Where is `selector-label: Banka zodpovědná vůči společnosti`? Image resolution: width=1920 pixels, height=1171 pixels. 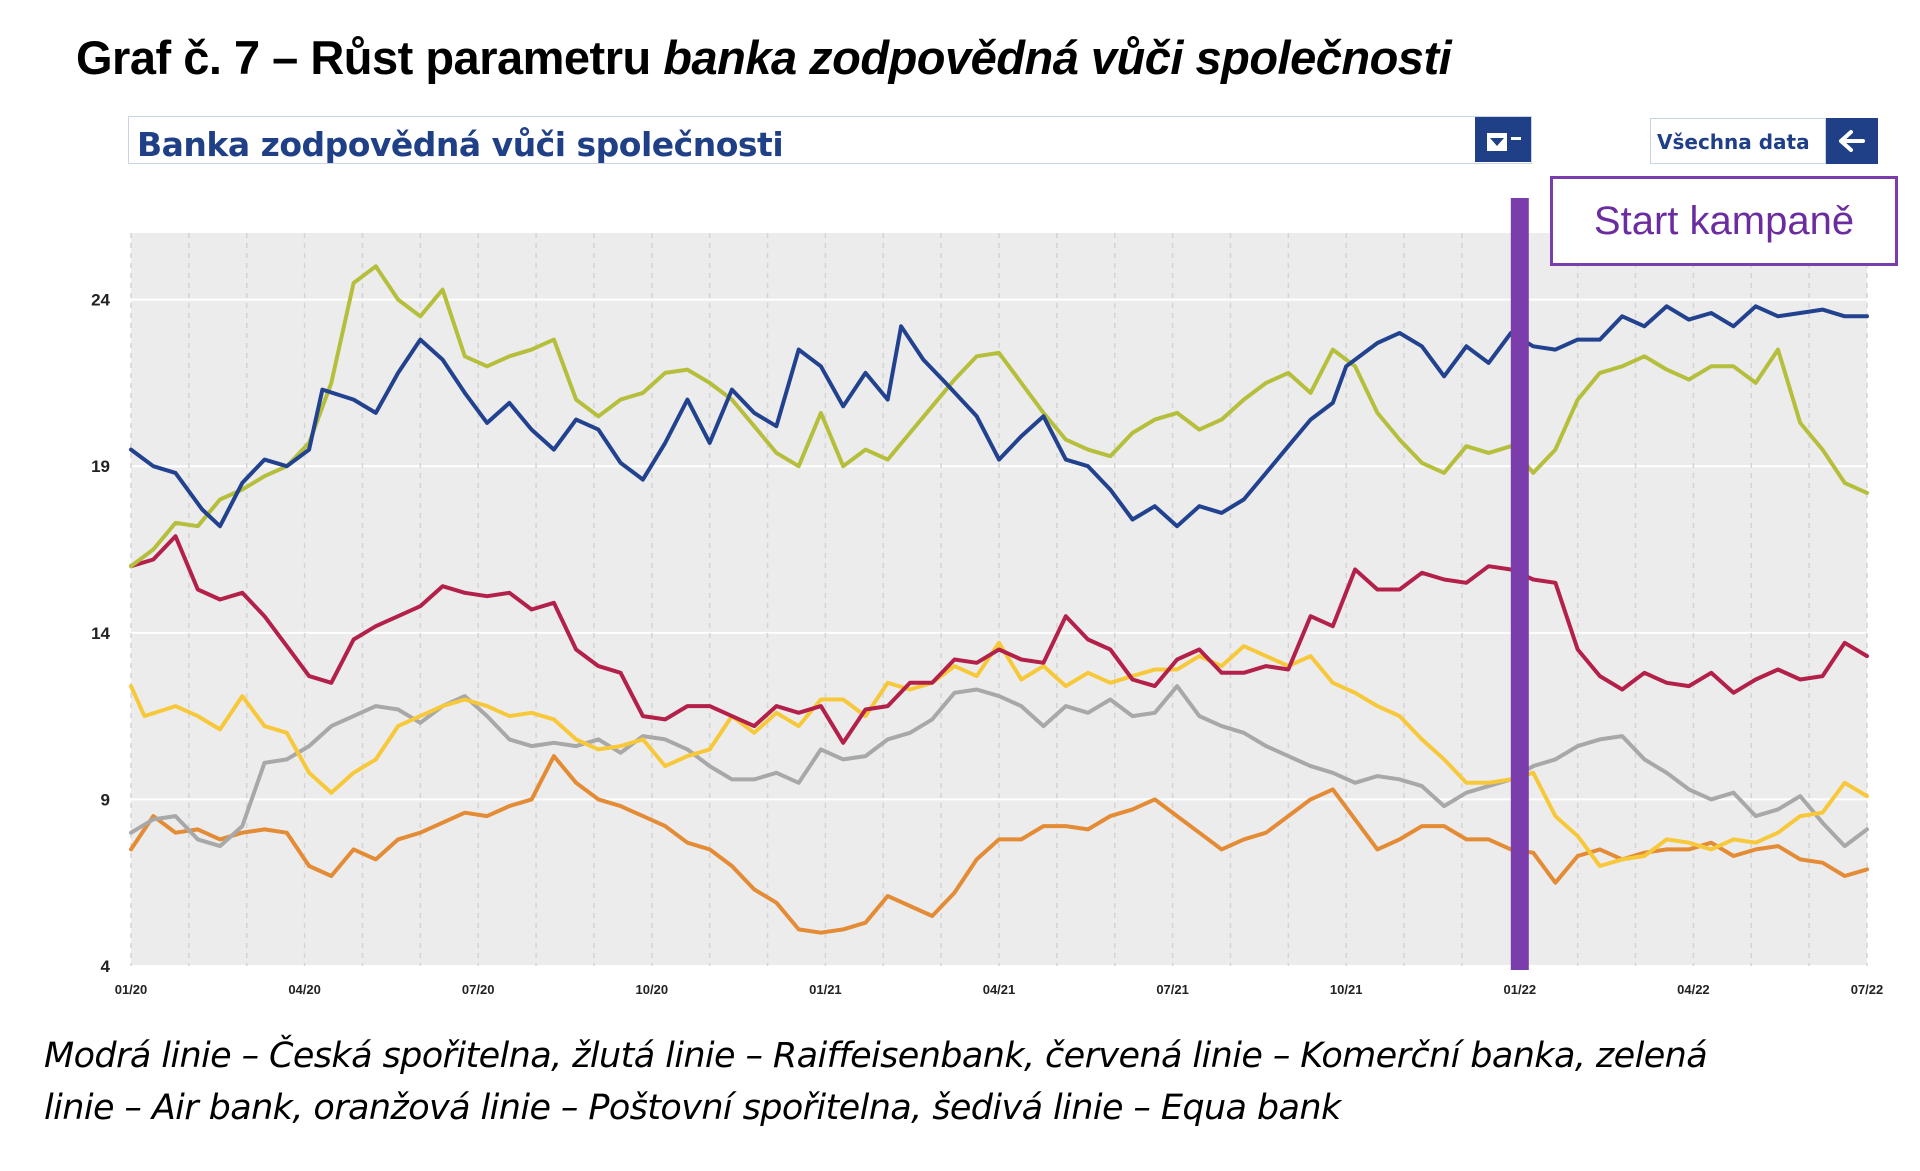 selector-label: Banka zodpovědná vůči společnosti is located at coordinates (460, 144).